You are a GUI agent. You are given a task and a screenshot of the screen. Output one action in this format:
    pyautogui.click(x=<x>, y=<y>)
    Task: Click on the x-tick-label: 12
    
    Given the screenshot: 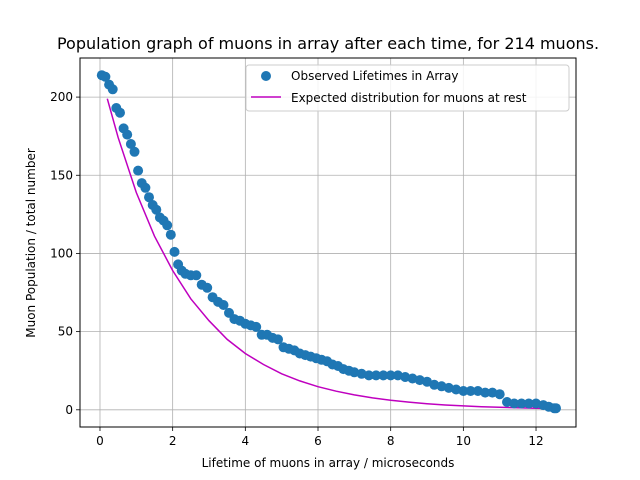 What is the action you would take?
    pyautogui.click(x=535, y=441)
    